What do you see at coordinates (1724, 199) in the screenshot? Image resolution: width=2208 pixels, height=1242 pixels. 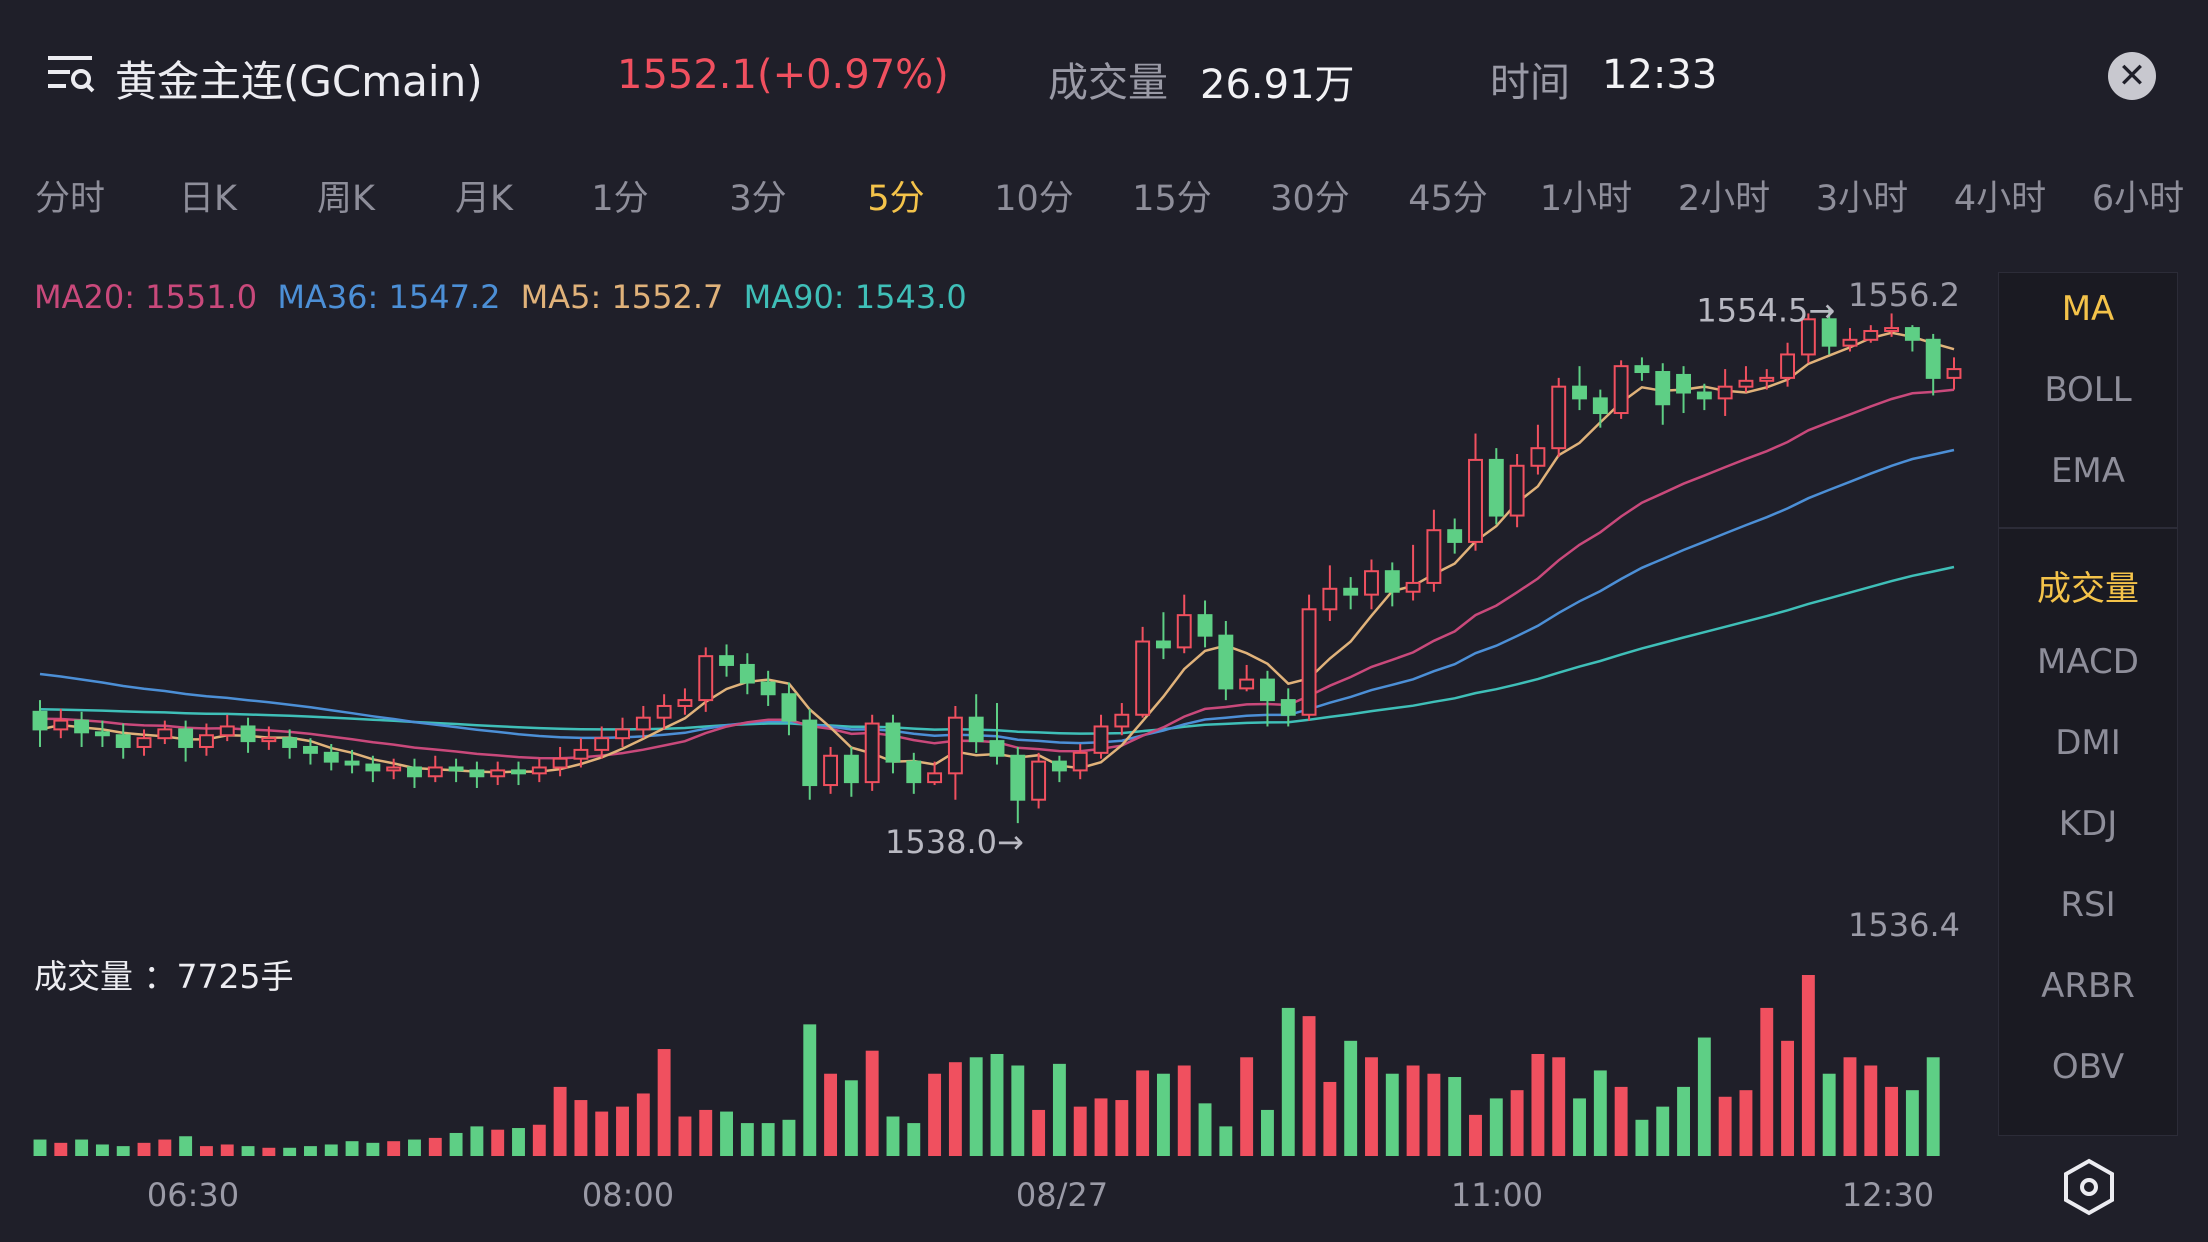 I see `tab-12: 2小时` at bounding box center [1724, 199].